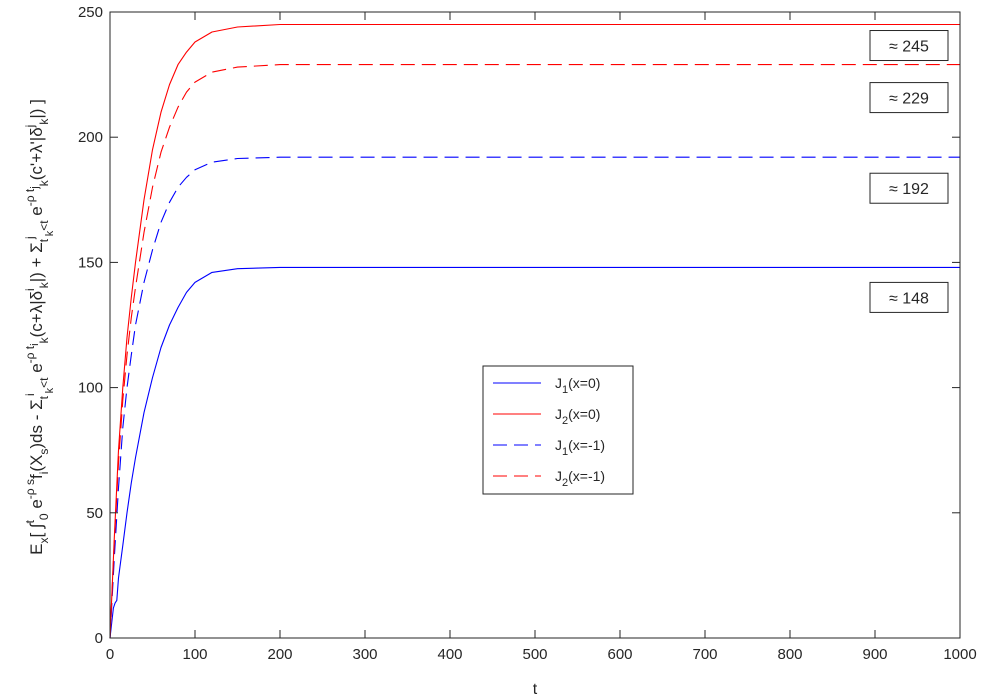 This screenshot has width=991, height=700. Describe the element at coordinates (959, 654) in the screenshot. I see `x-tick-label: 1000` at that location.